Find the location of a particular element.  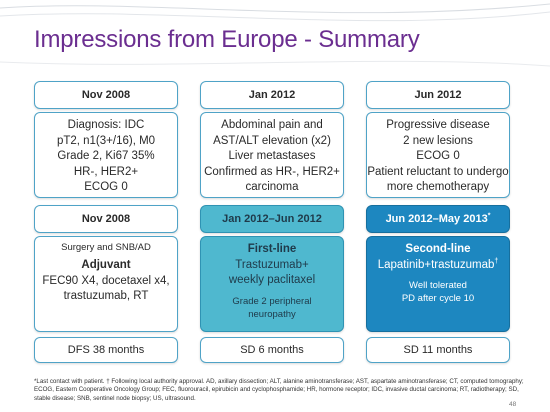

col1-adjuvant-title: Adjuvant is located at coordinates (106, 265).